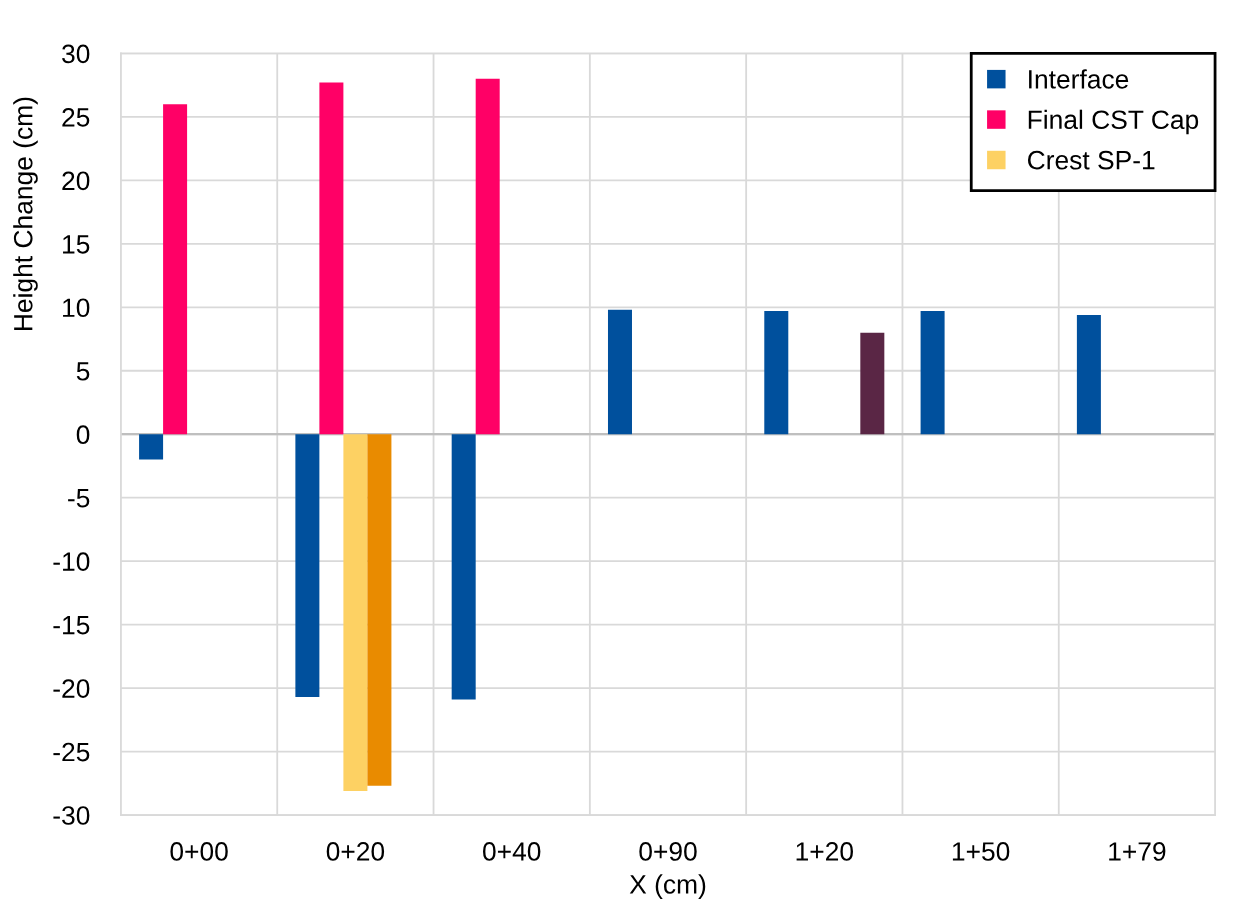 This screenshot has height=907, width=1252. Describe the element at coordinates (83, 435) in the screenshot. I see `y-tick-label: 0` at that location.